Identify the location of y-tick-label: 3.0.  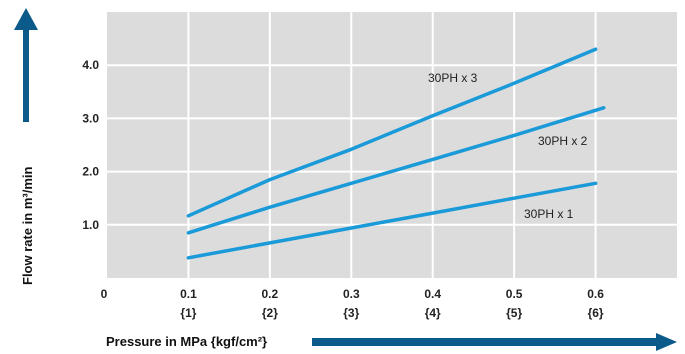
(90, 118).